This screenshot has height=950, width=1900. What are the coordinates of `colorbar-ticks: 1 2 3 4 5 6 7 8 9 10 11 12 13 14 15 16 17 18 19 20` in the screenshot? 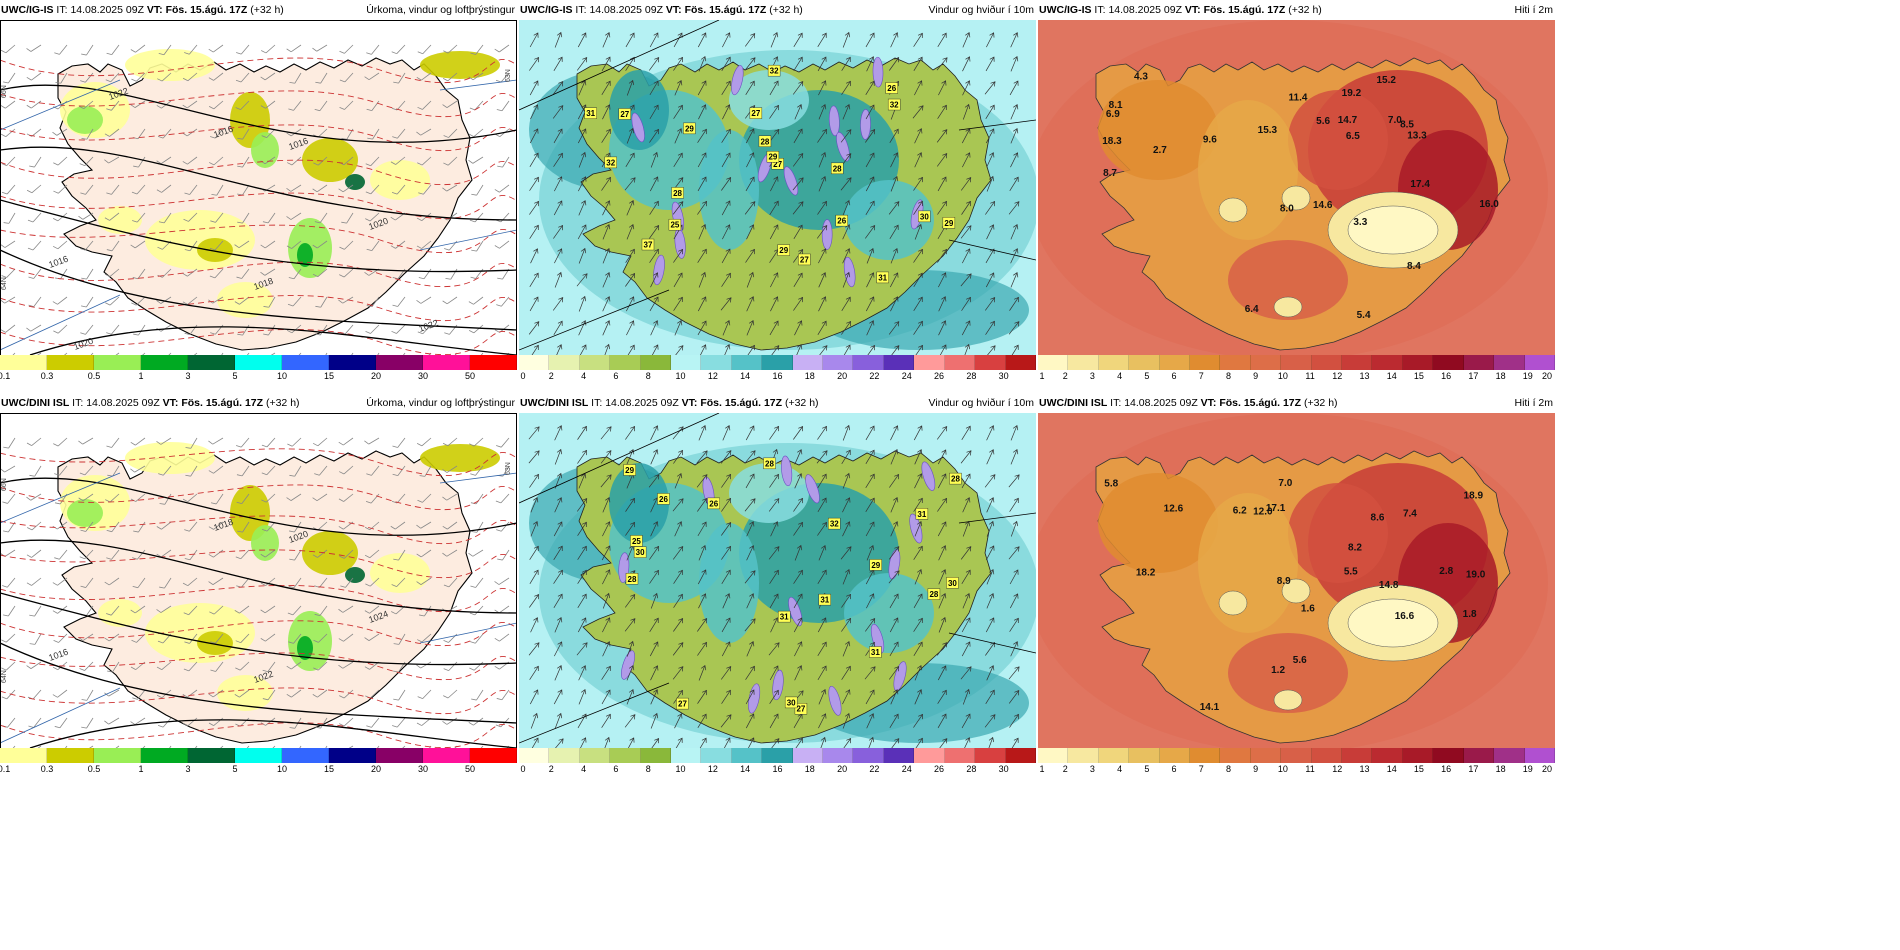 It's located at (1296, 770).